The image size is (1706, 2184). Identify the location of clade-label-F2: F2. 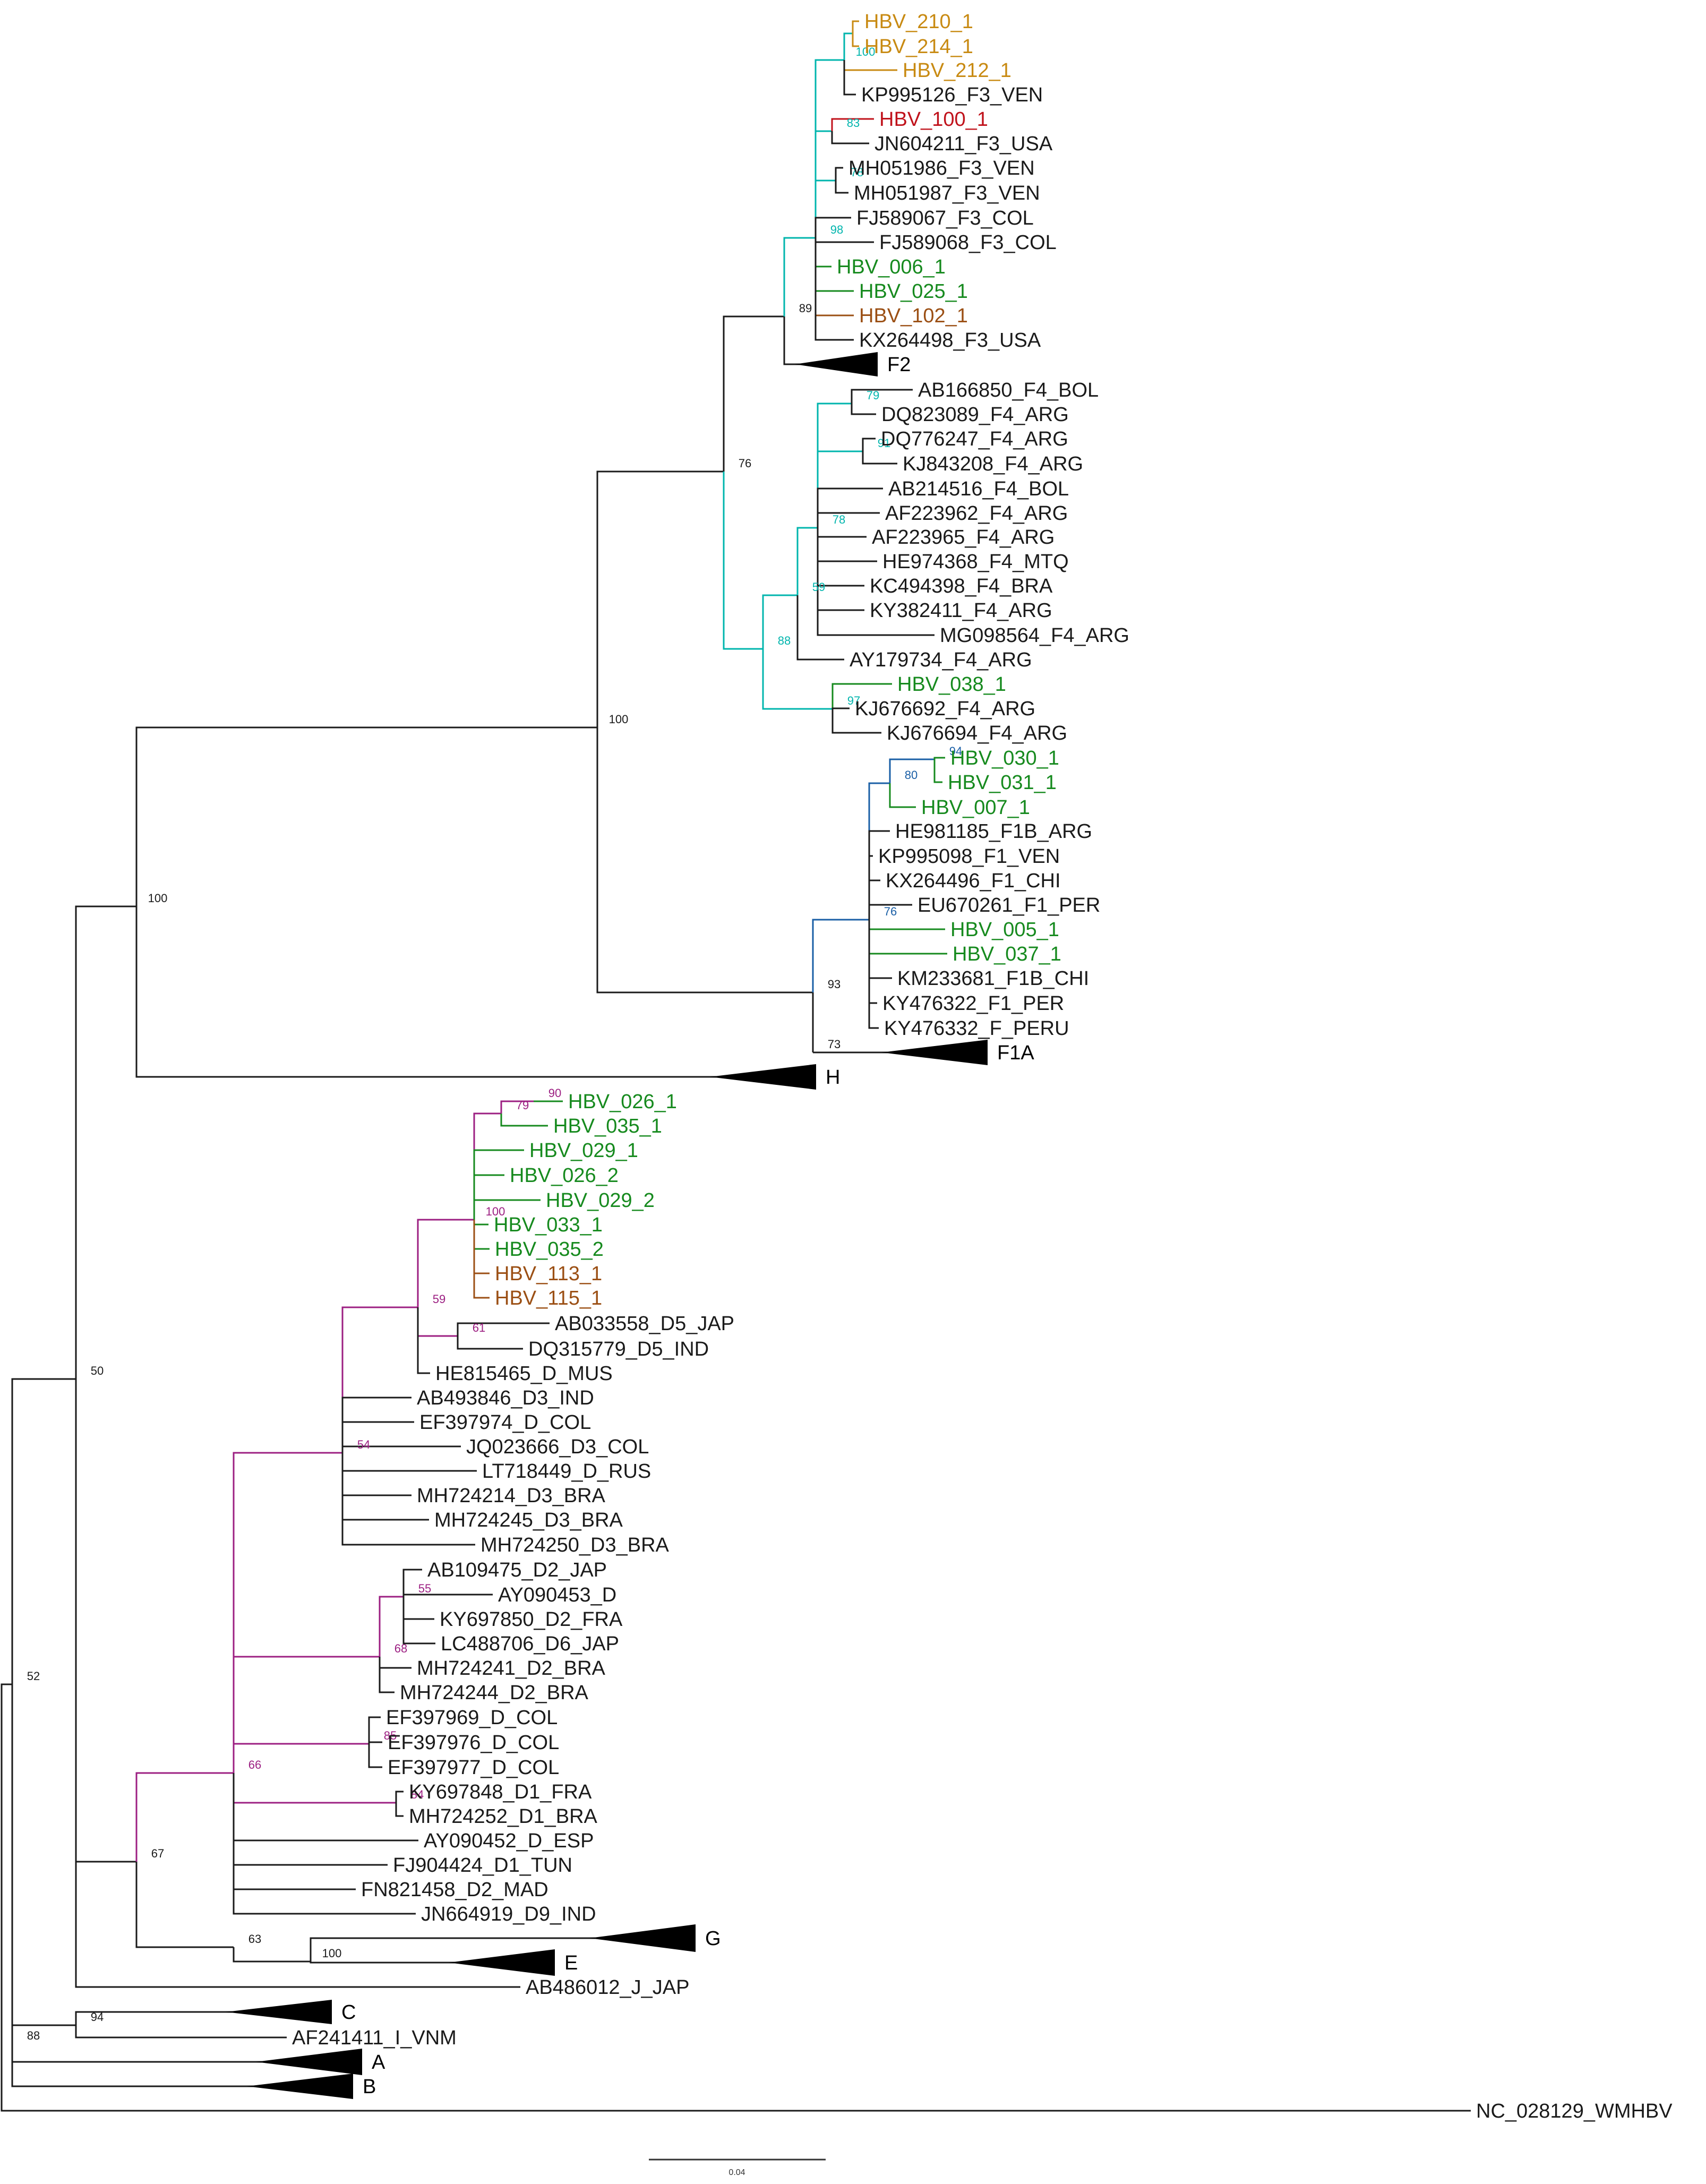
(899, 365).